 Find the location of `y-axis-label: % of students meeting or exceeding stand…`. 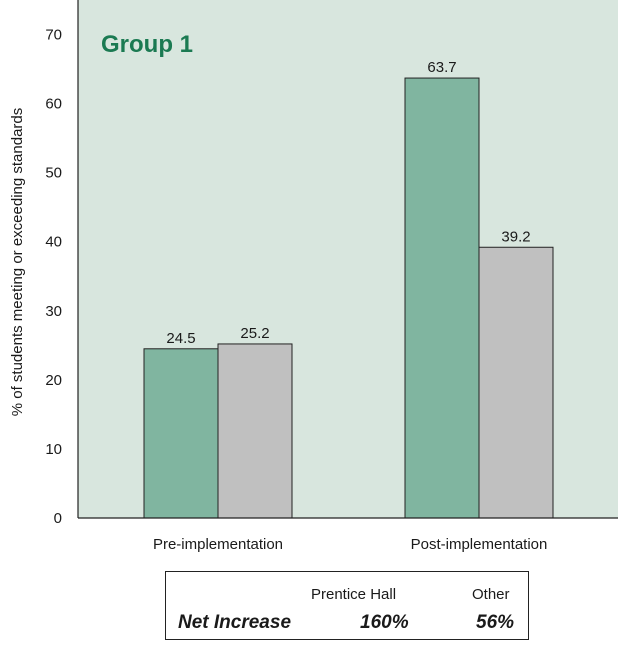

y-axis-label: % of students meeting or exceeding stand… is located at coordinates (17, 262).